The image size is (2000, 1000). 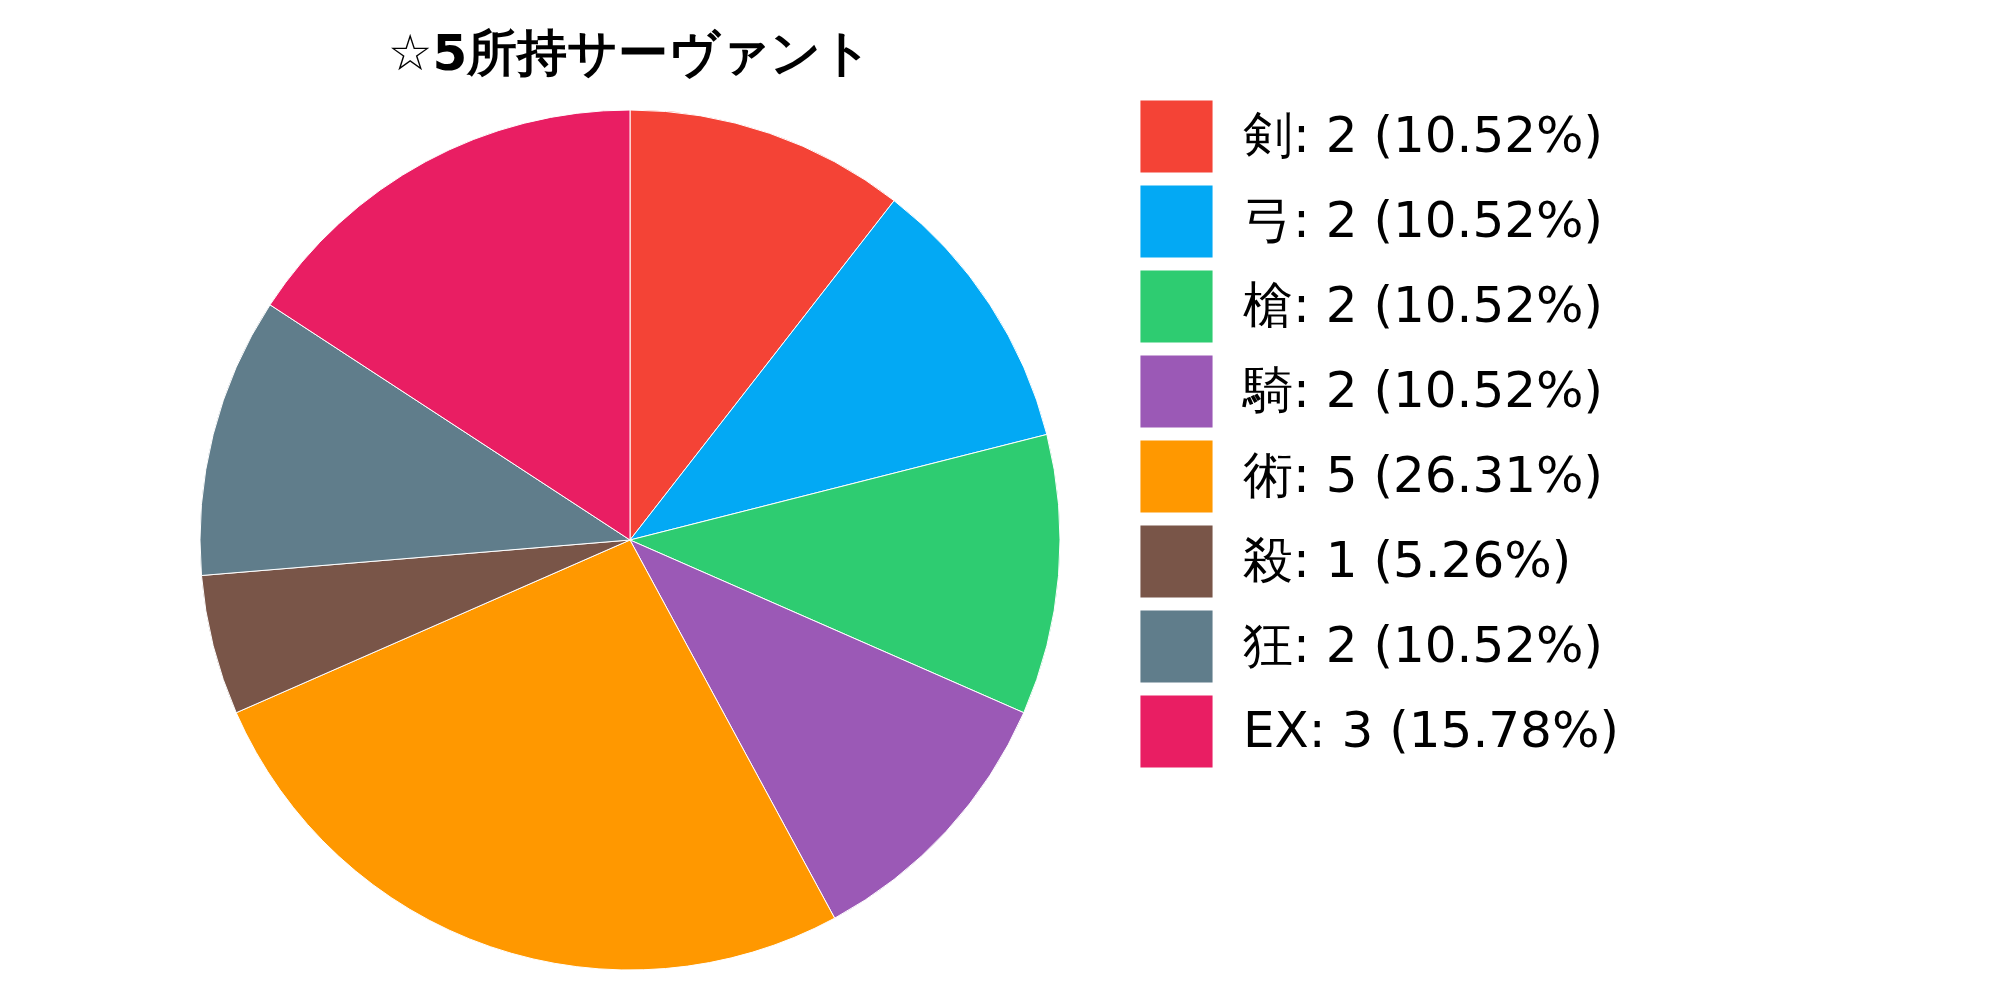 I want to click on legend-label: 殺: 1 (5.26%), so click(x=1407, y=559).